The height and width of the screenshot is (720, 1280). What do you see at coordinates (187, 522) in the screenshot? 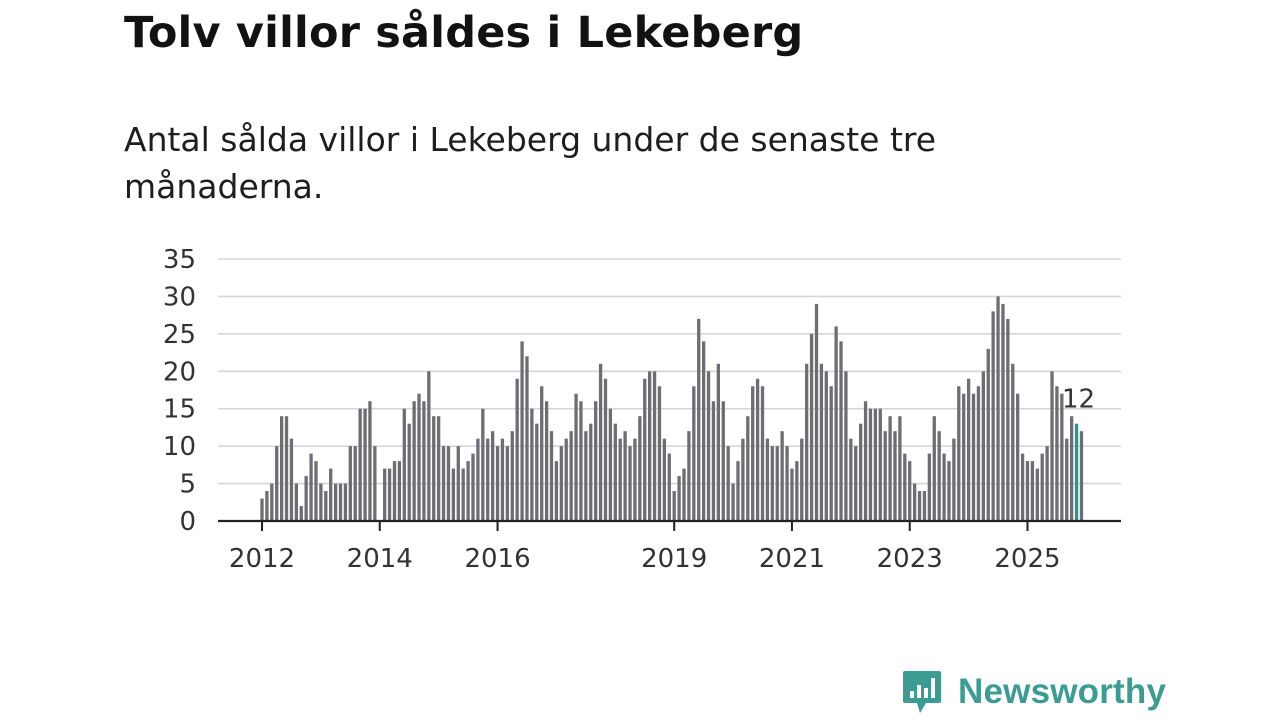
I see `y-tick-label: 0` at bounding box center [187, 522].